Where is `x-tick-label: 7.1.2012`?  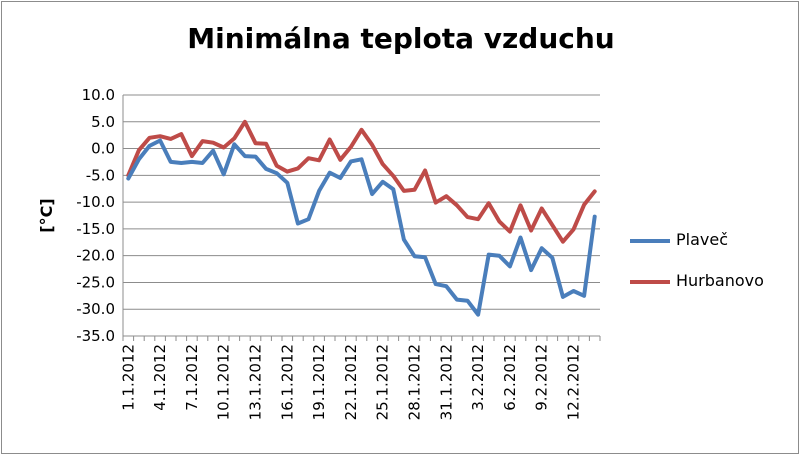
x-tick-label: 7.1.2012 is located at coordinates (192, 377).